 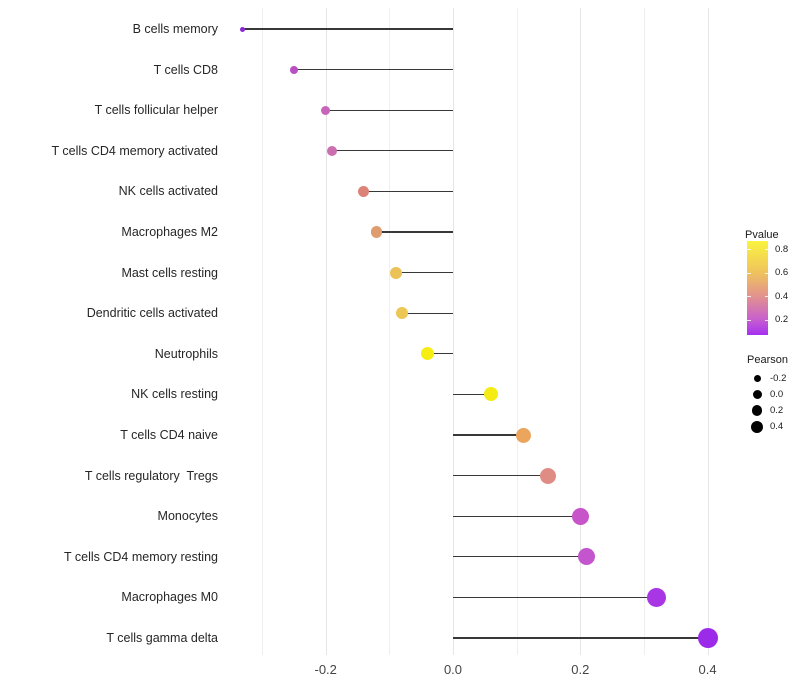 I want to click on pearson-legend-label: 0.0, so click(x=777, y=394).